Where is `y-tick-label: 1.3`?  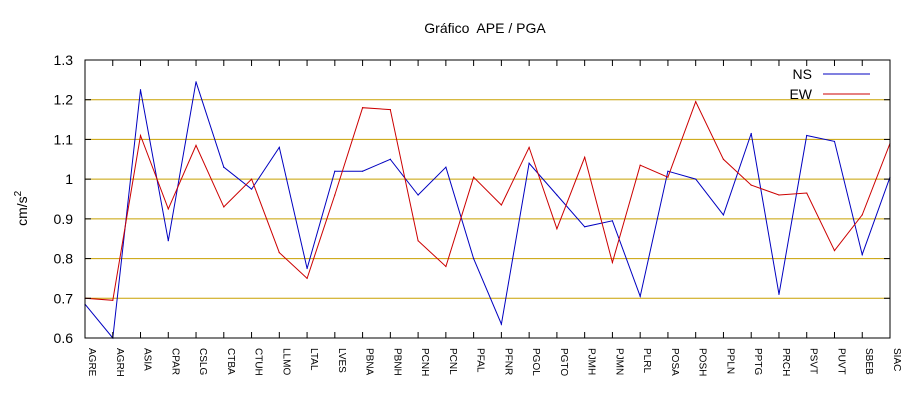 y-tick-label: 1.3 is located at coordinates (64, 60).